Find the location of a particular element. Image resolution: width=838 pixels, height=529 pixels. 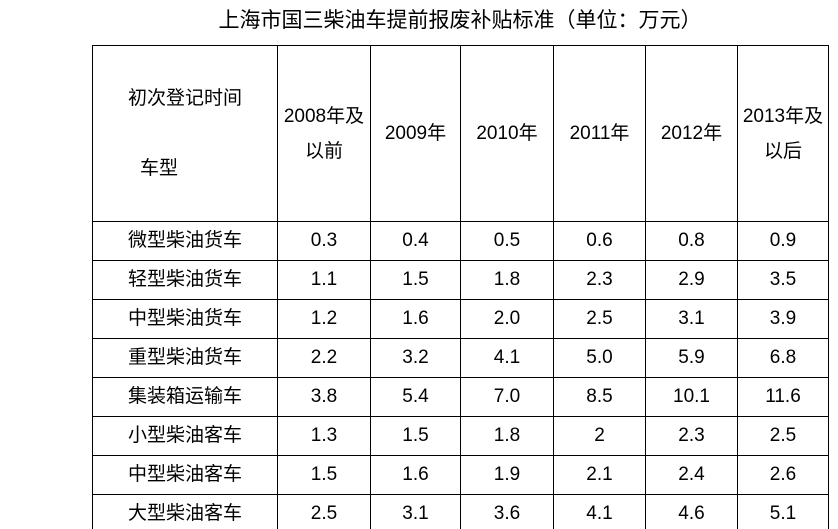

corner-header-vehicle-label: 车型 is located at coordinates (158, 168).